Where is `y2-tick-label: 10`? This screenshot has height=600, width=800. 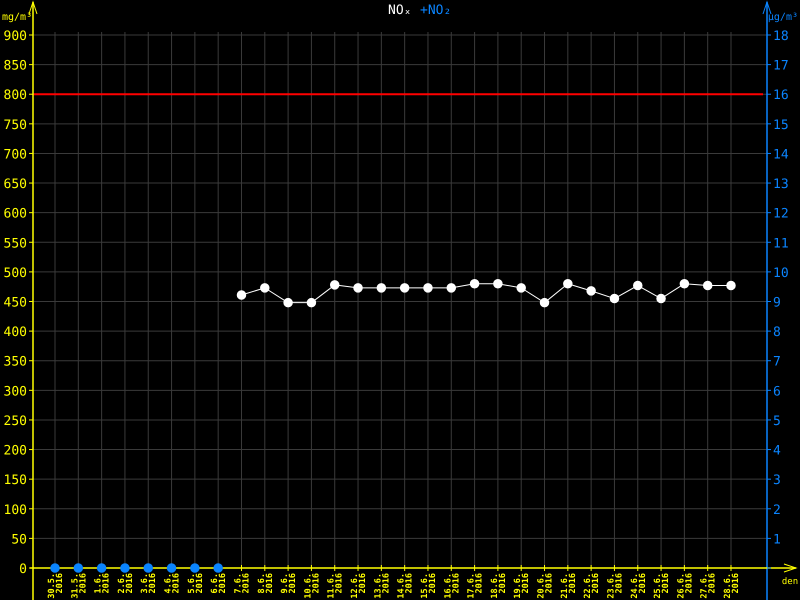
y2-tick-label: 10 is located at coordinates (781, 273).